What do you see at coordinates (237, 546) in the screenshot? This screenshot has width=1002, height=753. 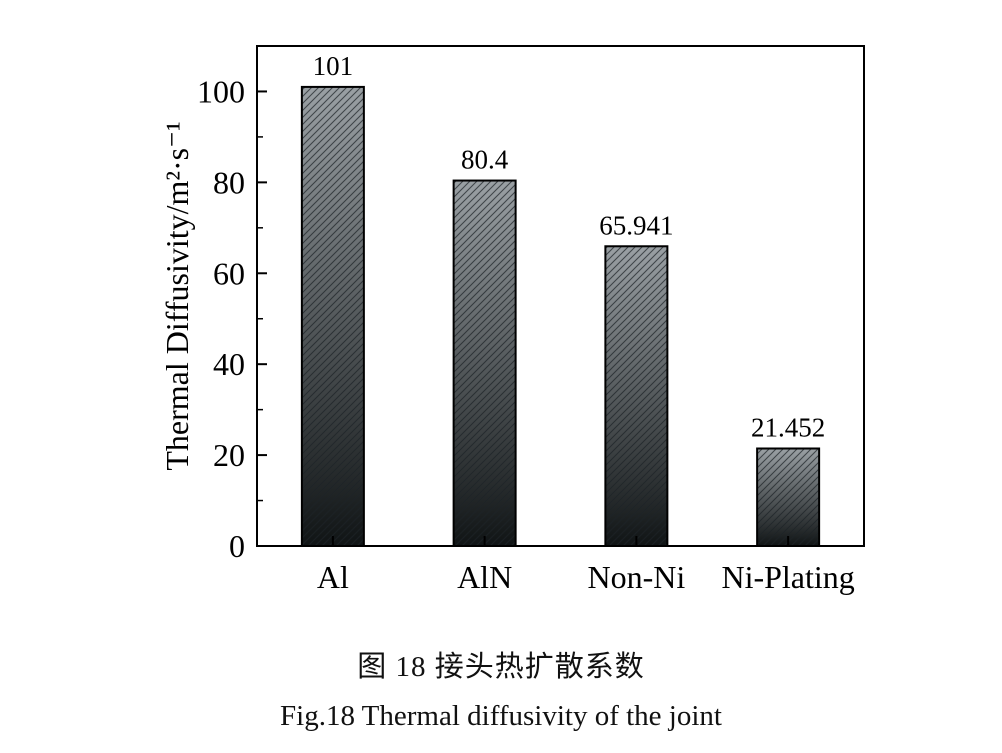 I see `y-tick-label: 0` at bounding box center [237, 546].